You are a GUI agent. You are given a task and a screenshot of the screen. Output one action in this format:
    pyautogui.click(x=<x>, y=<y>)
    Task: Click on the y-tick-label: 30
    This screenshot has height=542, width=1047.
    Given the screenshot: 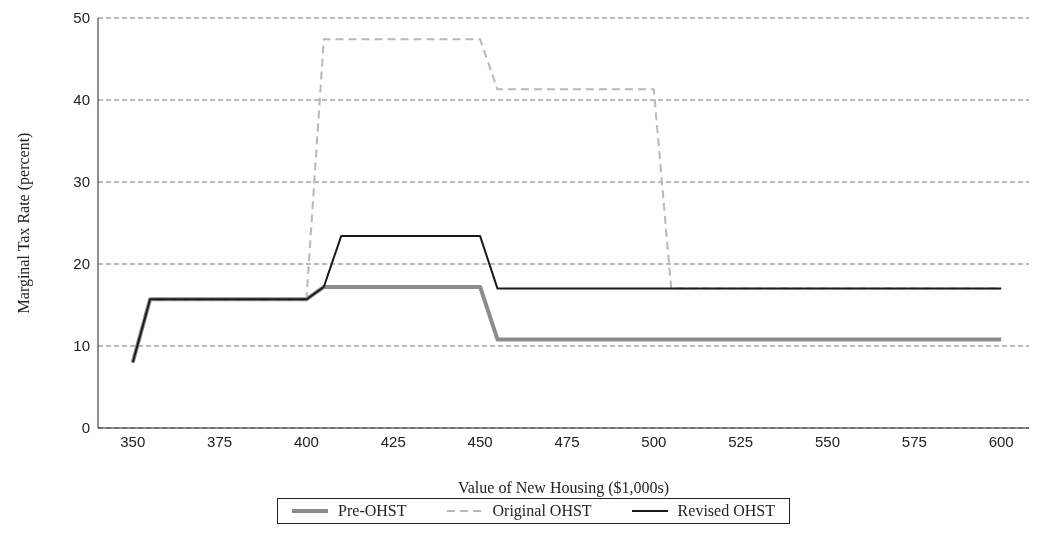 What is the action you would take?
    pyautogui.click(x=81, y=182)
    